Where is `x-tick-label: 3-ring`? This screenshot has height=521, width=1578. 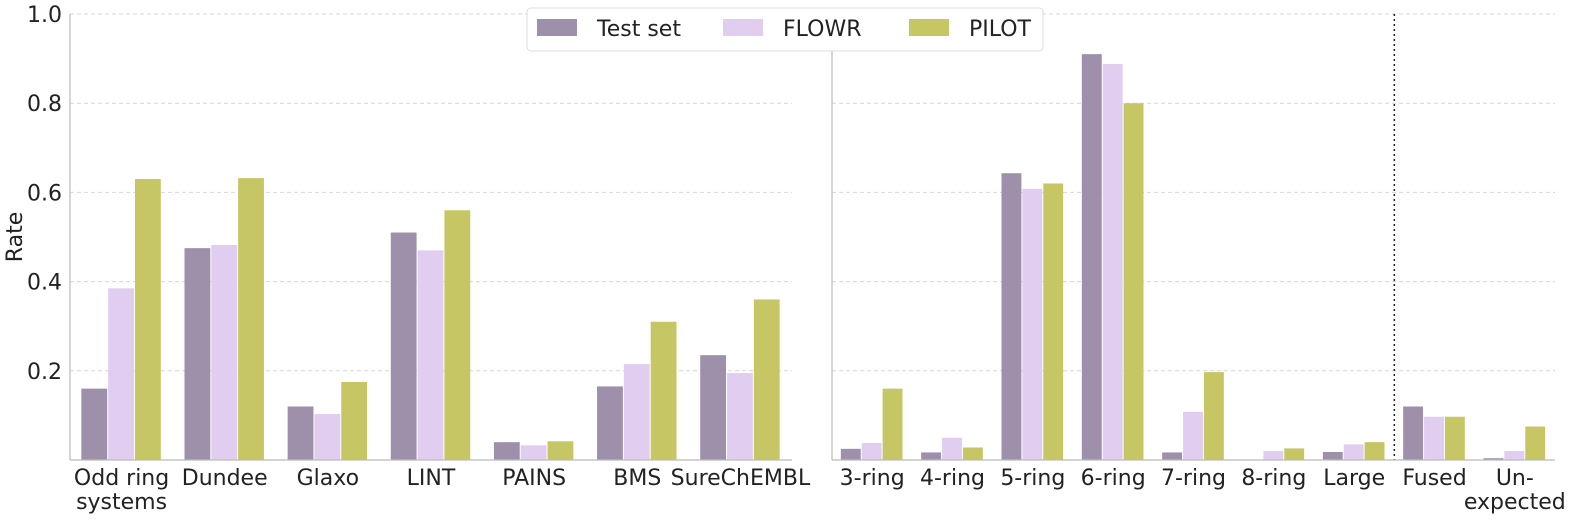 x-tick-label: 3-ring is located at coordinates (872, 478).